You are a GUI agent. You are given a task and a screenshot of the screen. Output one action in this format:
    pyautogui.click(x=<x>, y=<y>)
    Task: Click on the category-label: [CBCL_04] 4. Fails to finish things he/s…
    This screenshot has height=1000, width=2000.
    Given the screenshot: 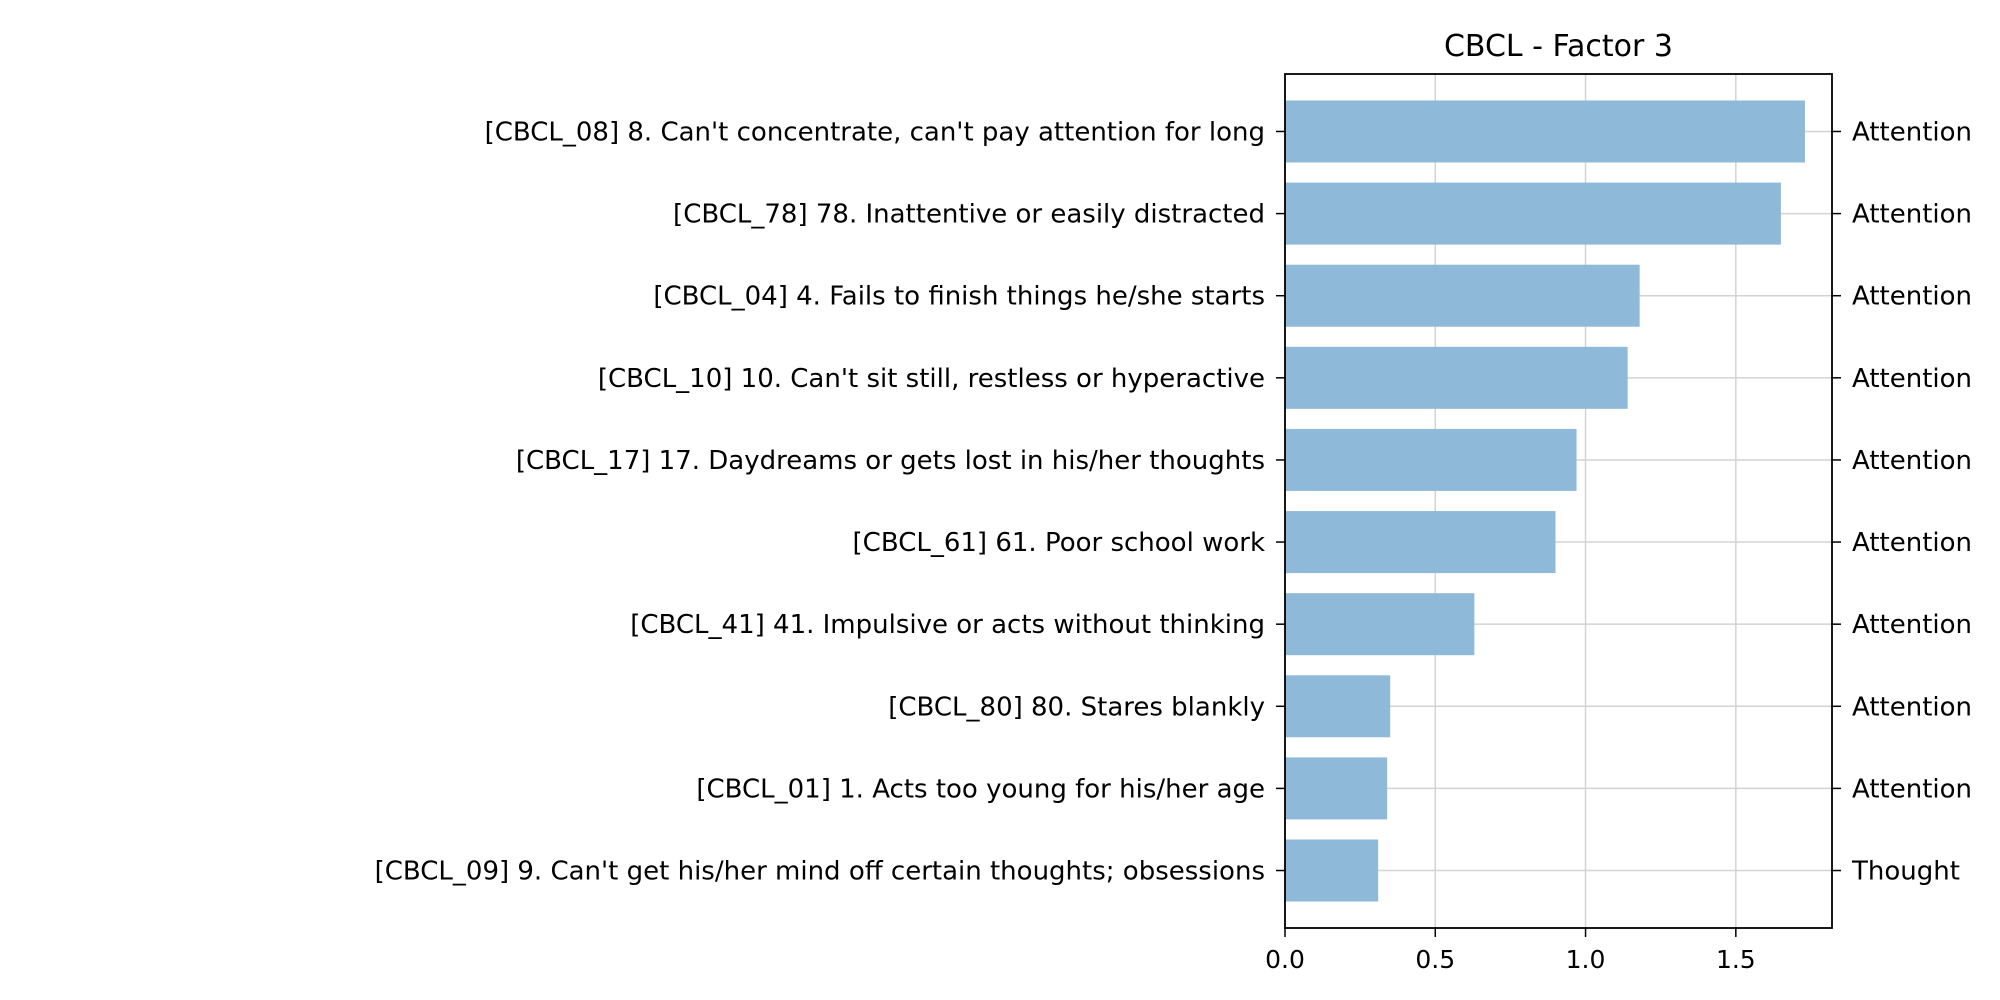 What is the action you would take?
    pyautogui.click(x=959, y=297)
    